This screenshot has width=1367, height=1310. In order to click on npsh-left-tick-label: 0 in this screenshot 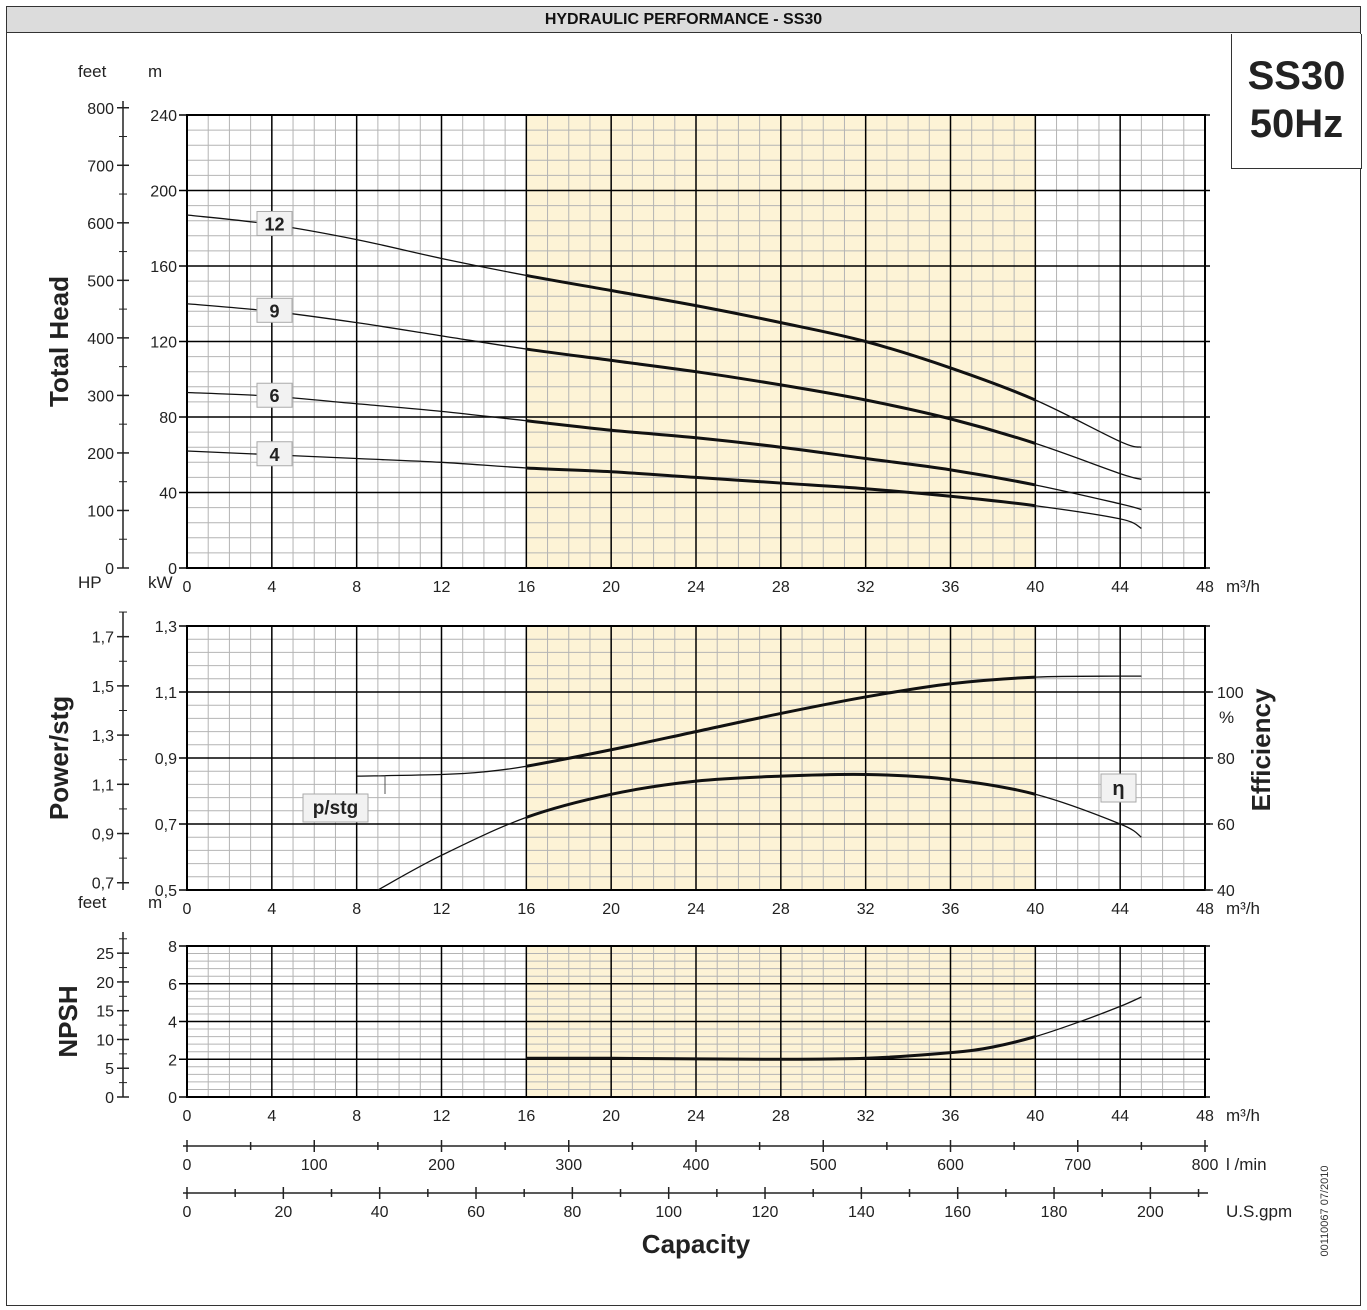, I will do `click(109, 1098)`.